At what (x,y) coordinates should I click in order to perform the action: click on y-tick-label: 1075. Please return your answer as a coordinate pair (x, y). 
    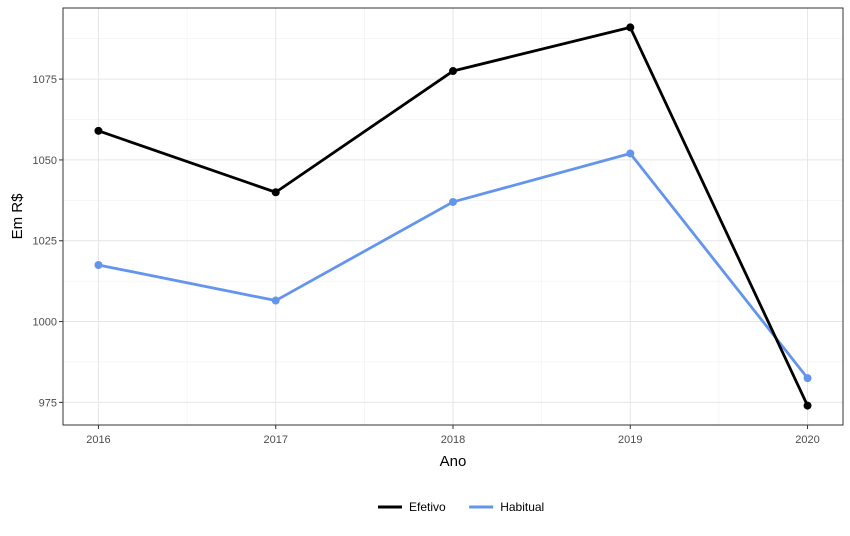
    Looking at the image, I should click on (45, 80).